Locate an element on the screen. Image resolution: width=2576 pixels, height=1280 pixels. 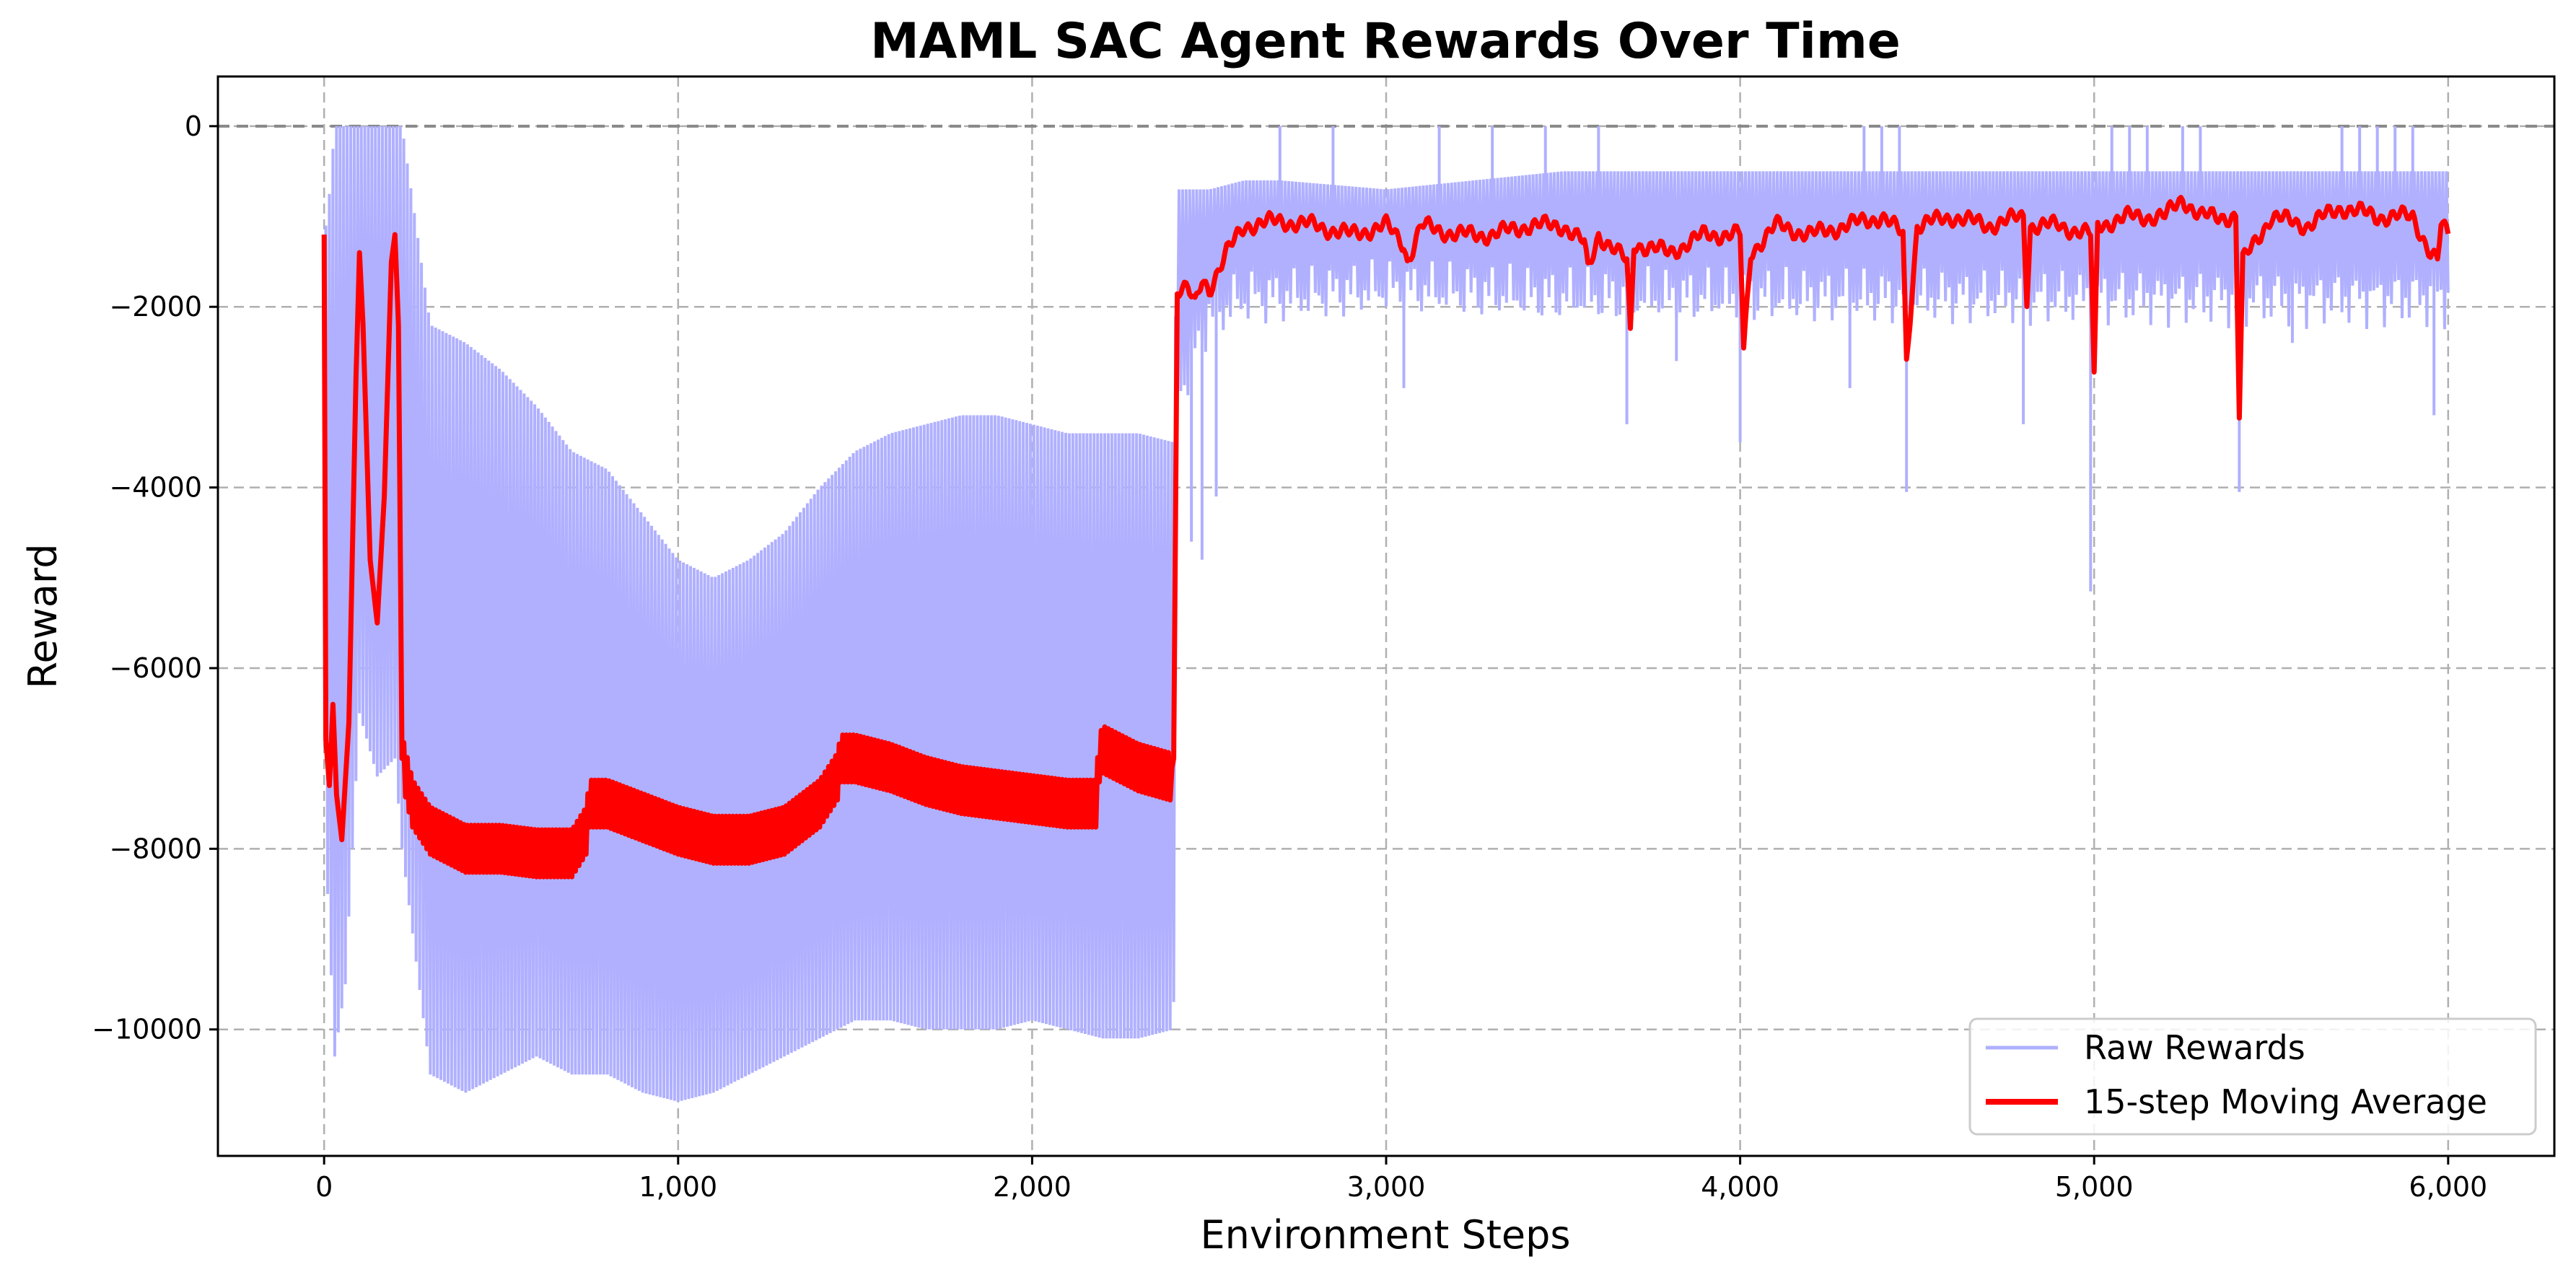
legend-label-moving-average: 15-step Moving Average is located at coordinates (2285, 1101).